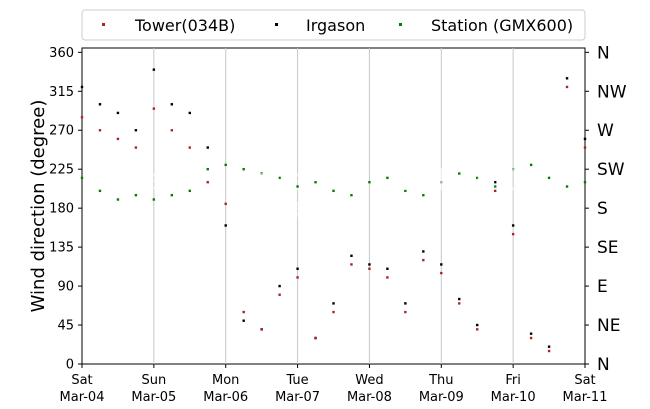 This screenshot has width=650, height=409. Describe the element at coordinates (61, 53) in the screenshot. I see `y-tick-label: 360` at that location.